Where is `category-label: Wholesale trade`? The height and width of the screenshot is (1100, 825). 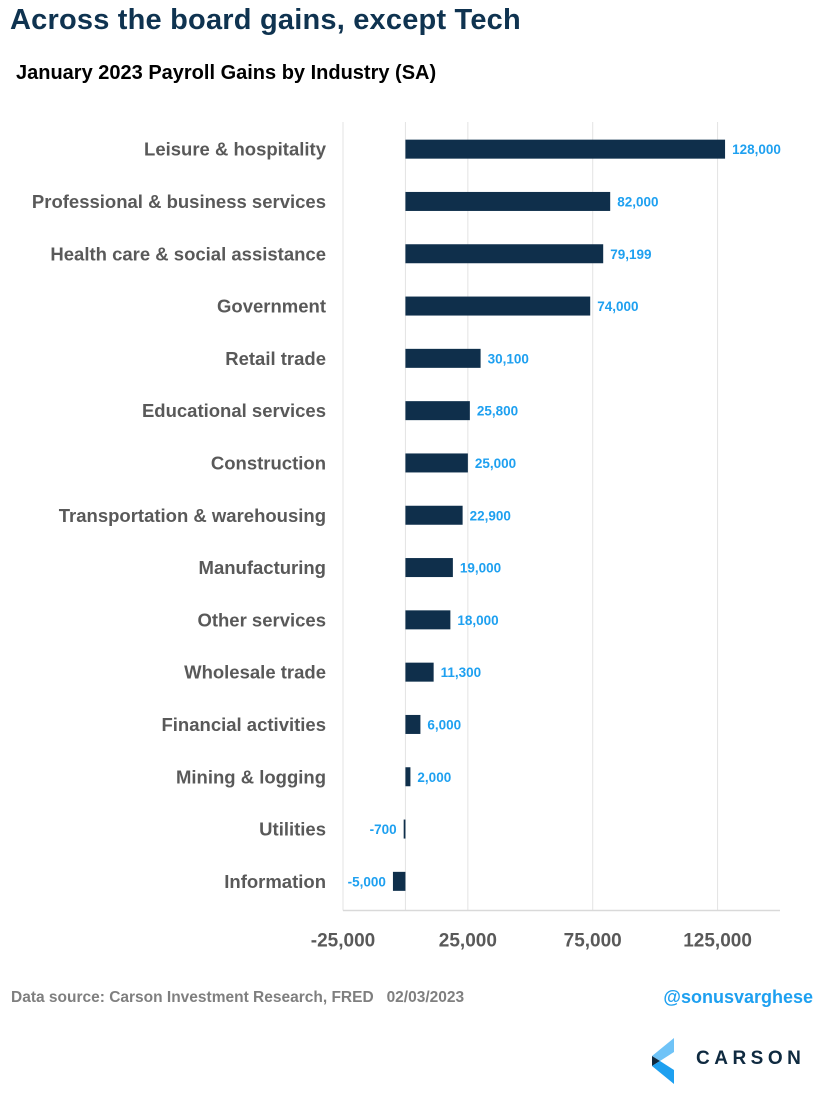 category-label: Wholesale trade is located at coordinates (255, 672).